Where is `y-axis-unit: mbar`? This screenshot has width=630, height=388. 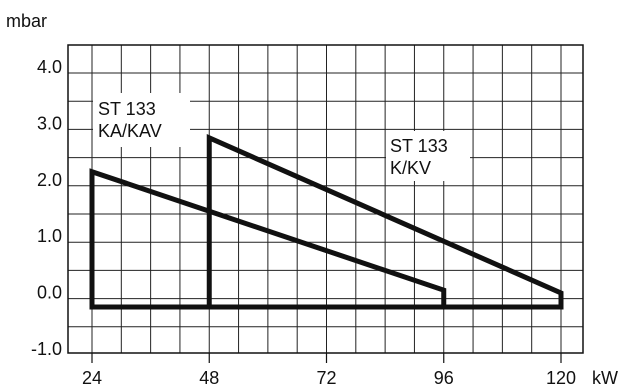
y-axis-unit: mbar is located at coordinates (26, 21).